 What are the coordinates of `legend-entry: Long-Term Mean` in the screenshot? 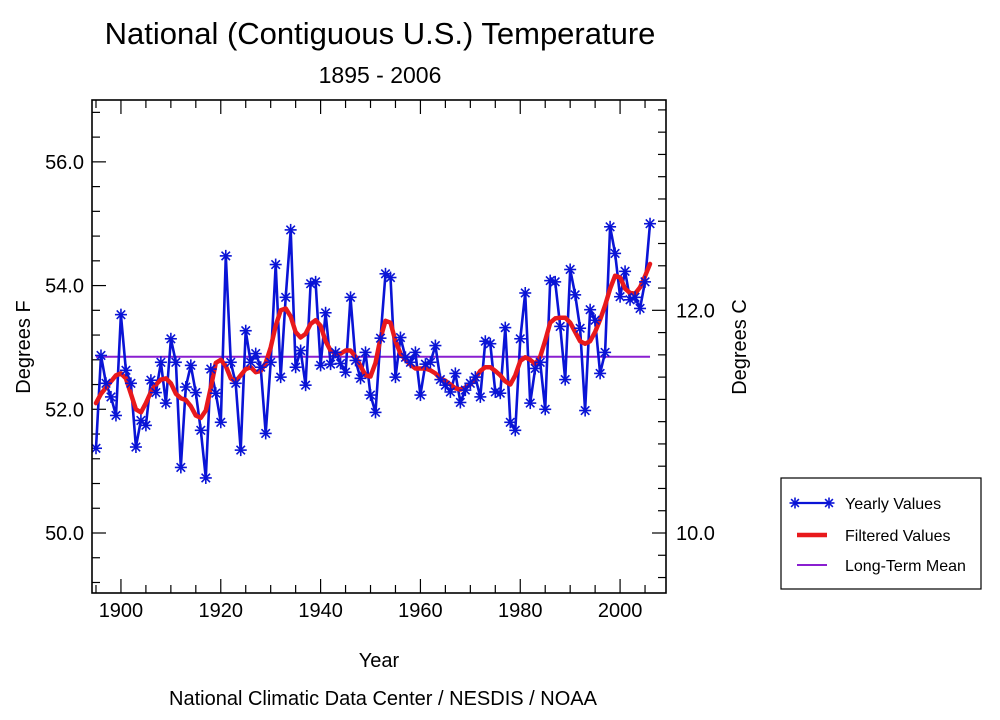 It's located at (881, 566).